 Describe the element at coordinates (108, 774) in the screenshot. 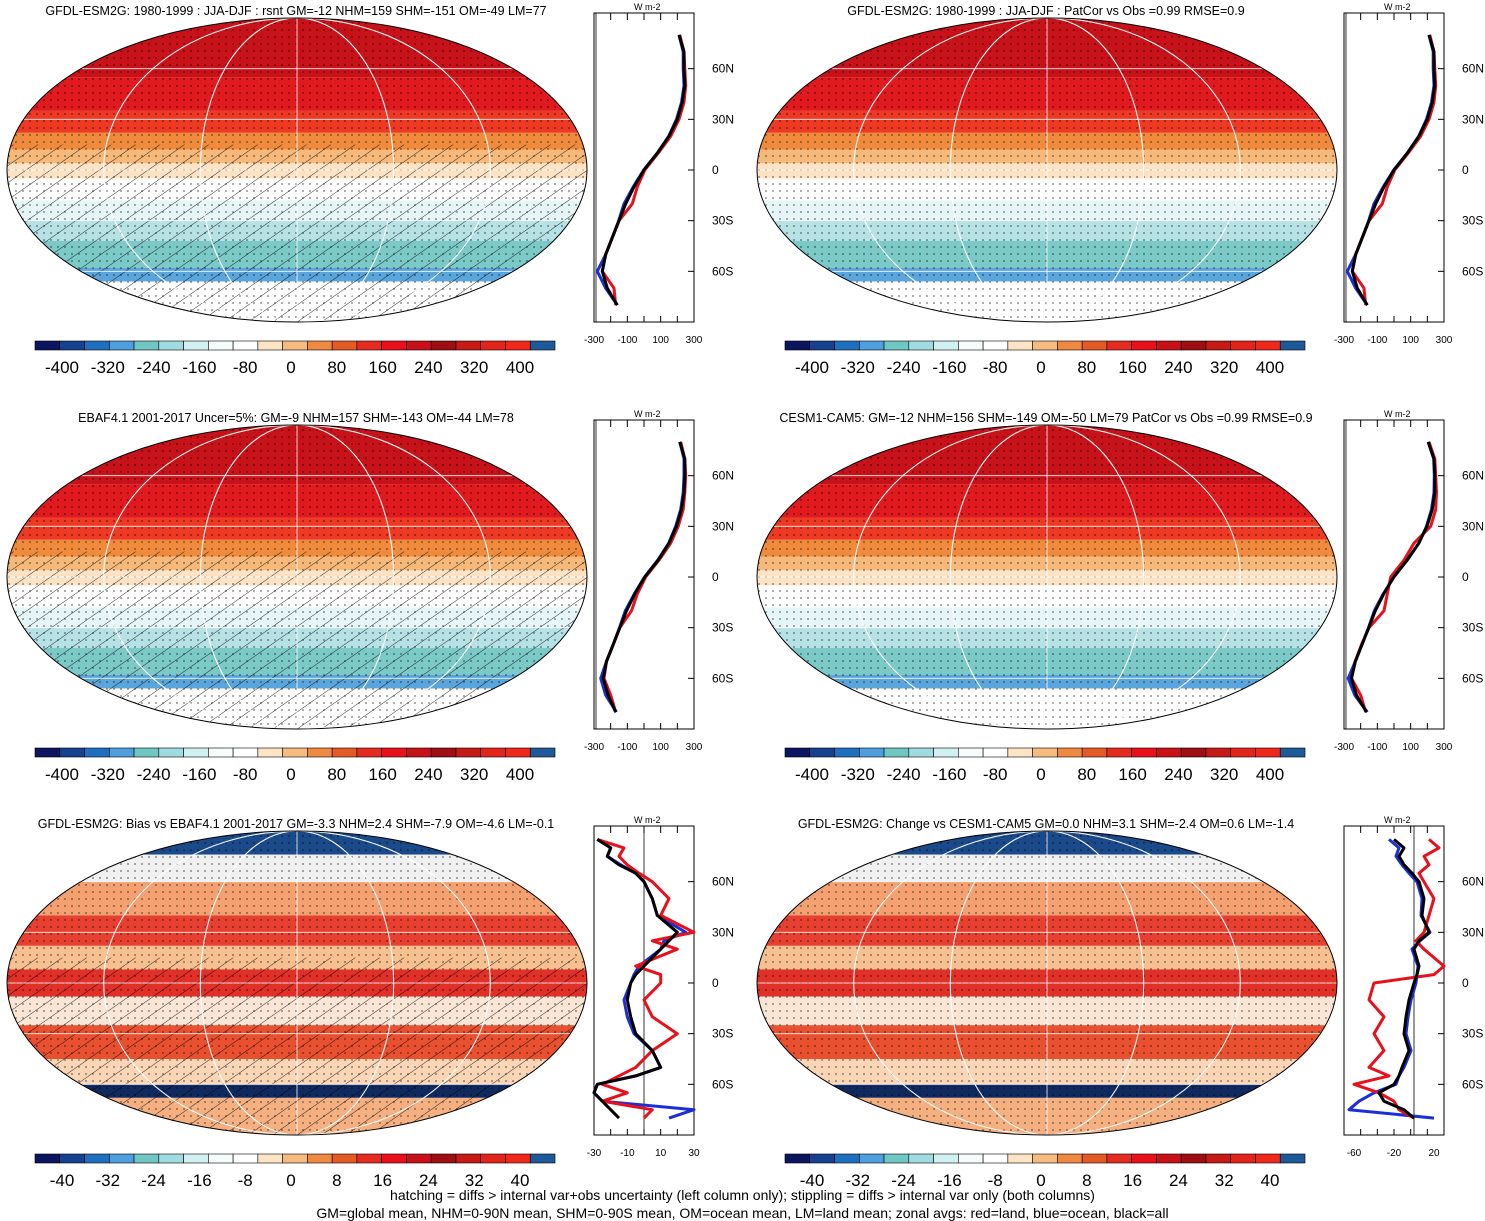

I see `colorbar-label: -320` at that location.